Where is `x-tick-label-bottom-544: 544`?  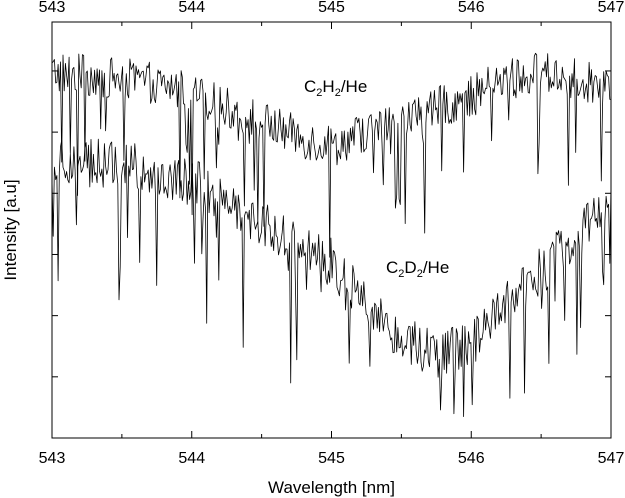
x-tick-label-bottom-544: 544 is located at coordinates (191, 458).